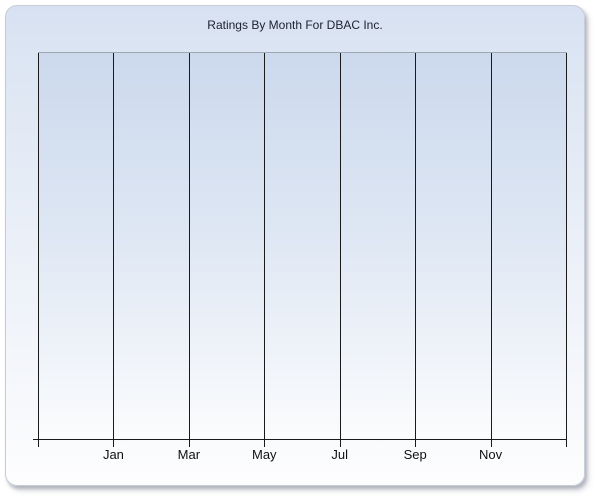 The width and height of the screenshot is (600, 500). I want to click on x-axis-tick-label: Jan, so click(113, 454).